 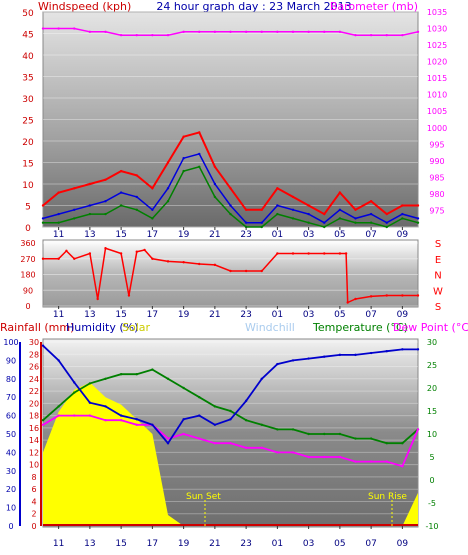 I want to click on tick-label-temperature: 5, so click(x=431, y=457).